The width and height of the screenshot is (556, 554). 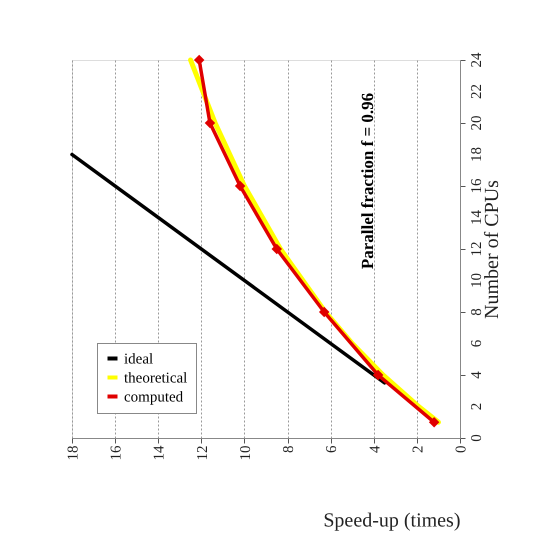 I want to click on y-tick-label: 20, so click(x=477, y=123).